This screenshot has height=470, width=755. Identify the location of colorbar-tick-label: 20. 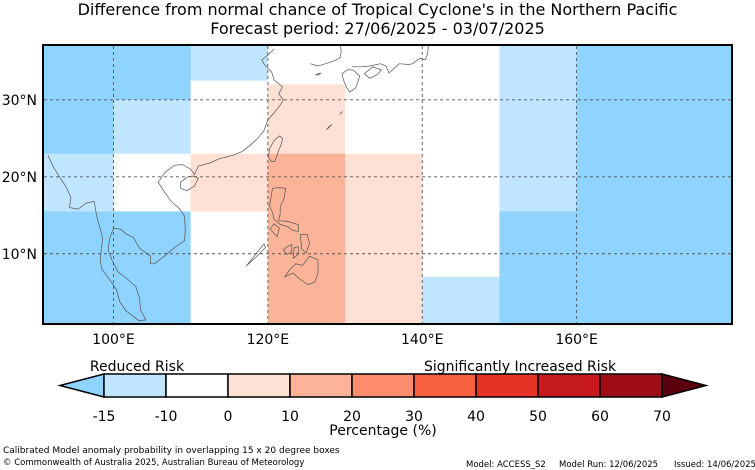
(352, 417).